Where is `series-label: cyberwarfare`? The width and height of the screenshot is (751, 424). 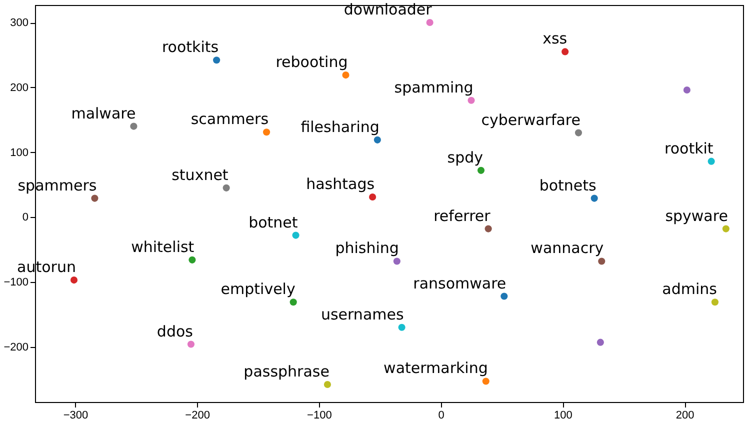 series-label: cyberwarfare is located at coordinates (530, 119).